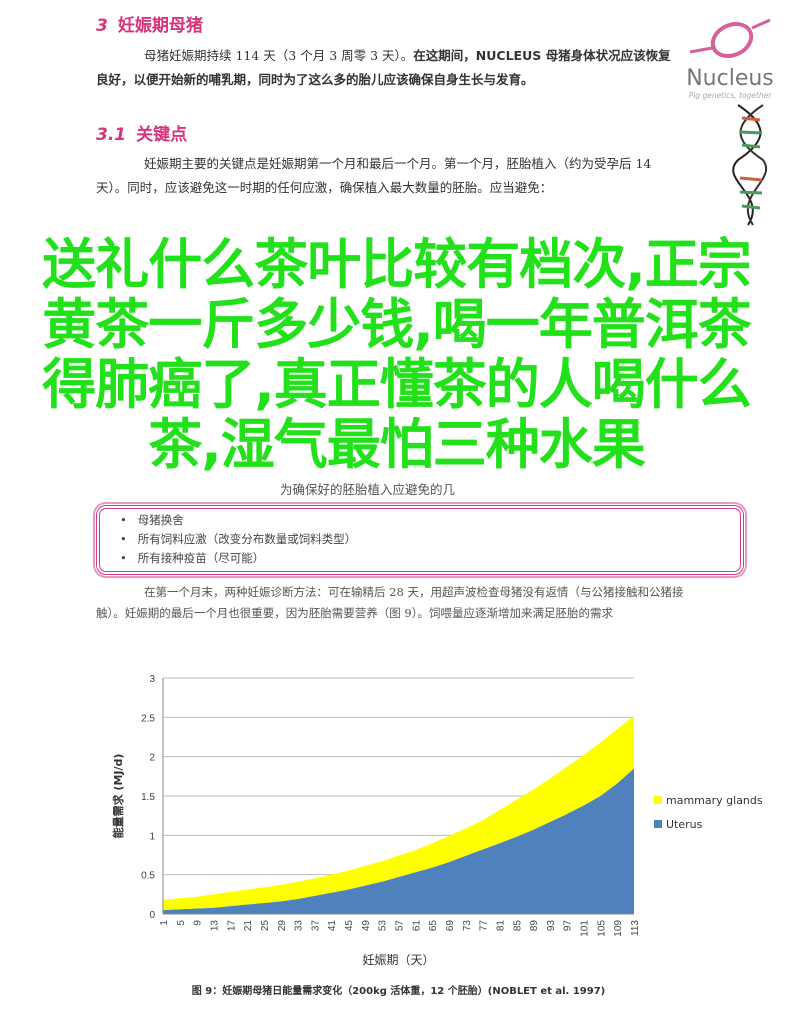 The image size is (793, 1025). Describe the element at coordinates (148, 876) in the screenshot. I see `y-tick-label: 0.5` at that location.